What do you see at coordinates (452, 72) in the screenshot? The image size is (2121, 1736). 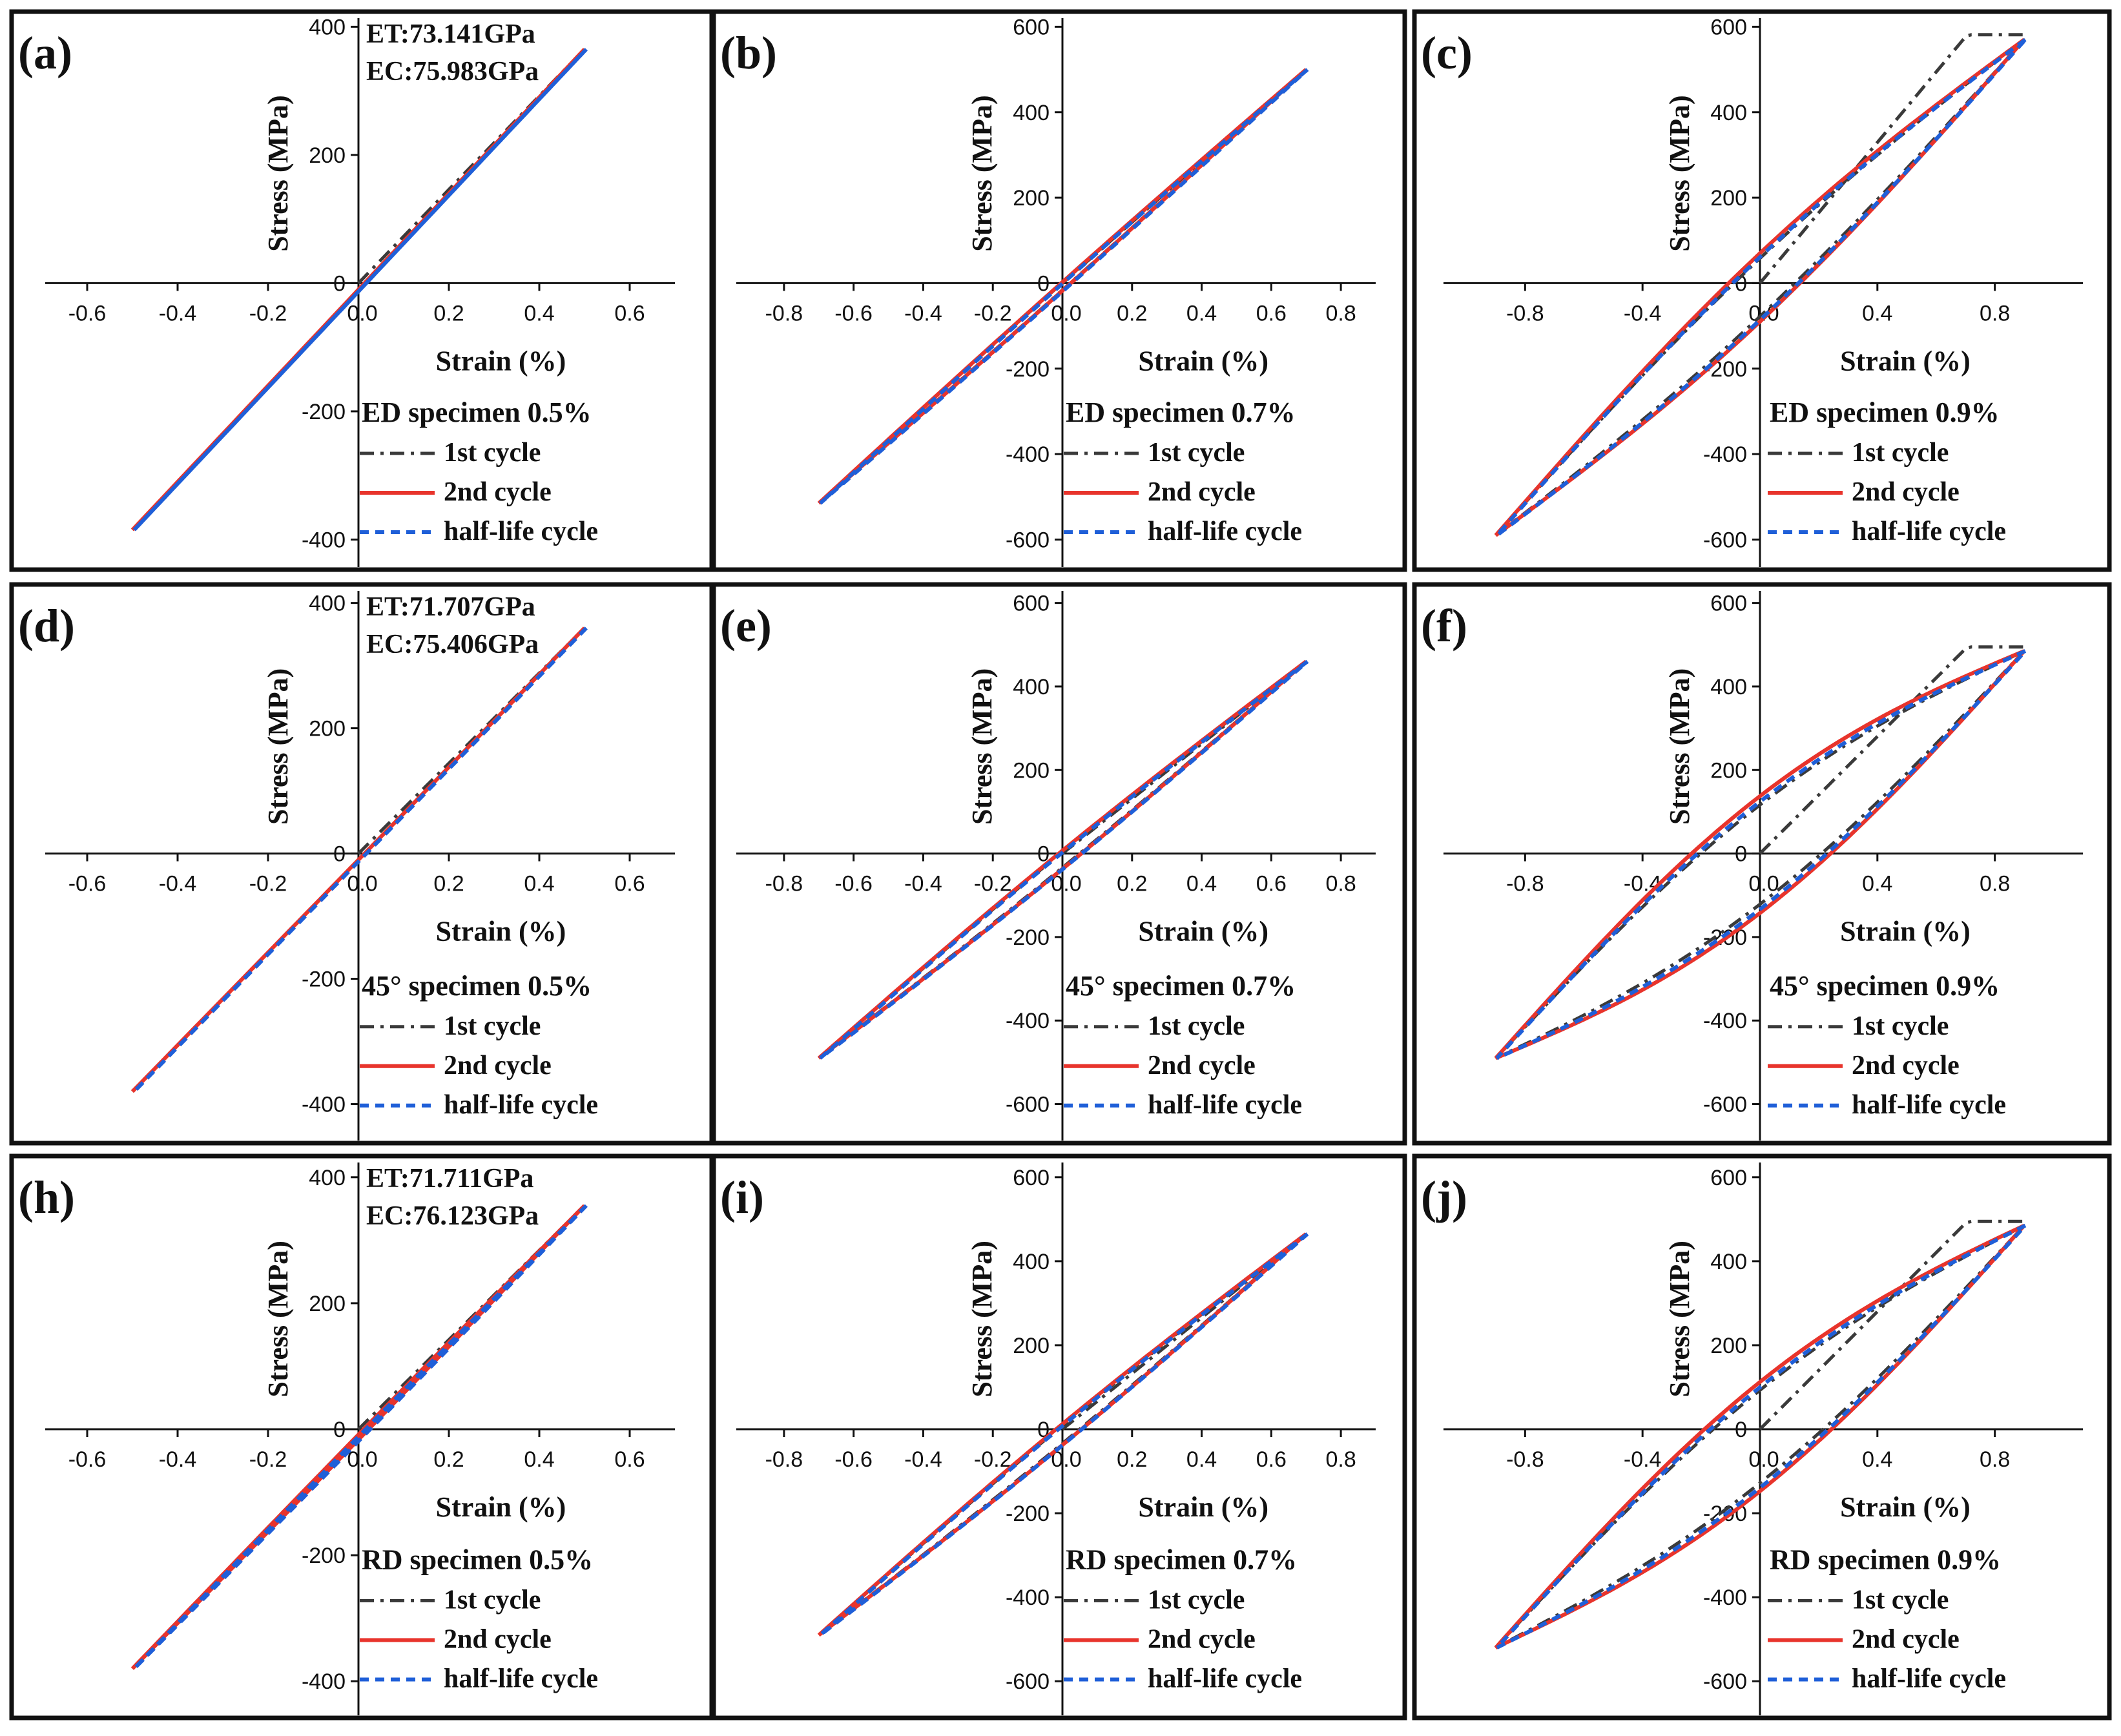 I see `modulus-text: EC:75.983GPa` at bounding box center [452, 72].